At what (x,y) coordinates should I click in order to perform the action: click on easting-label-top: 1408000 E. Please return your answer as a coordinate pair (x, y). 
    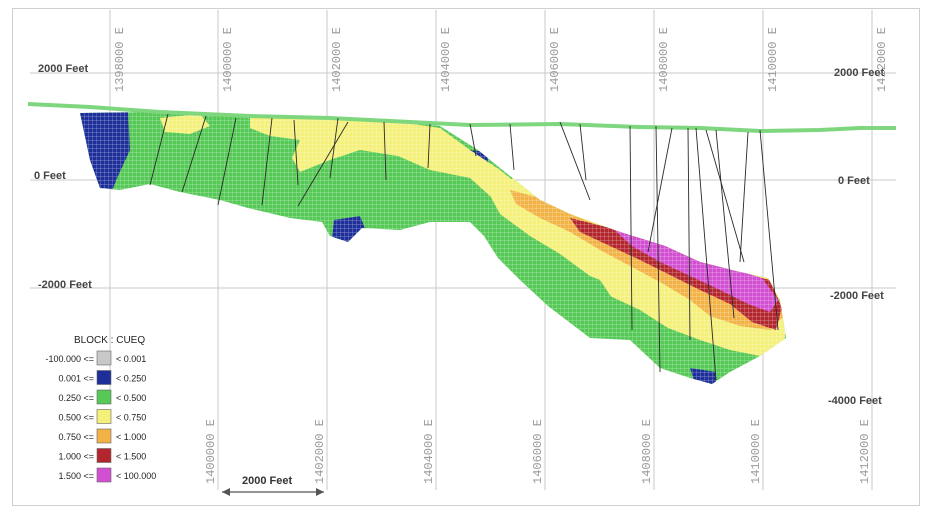
    Looking at the image, I should click on (664, 59).